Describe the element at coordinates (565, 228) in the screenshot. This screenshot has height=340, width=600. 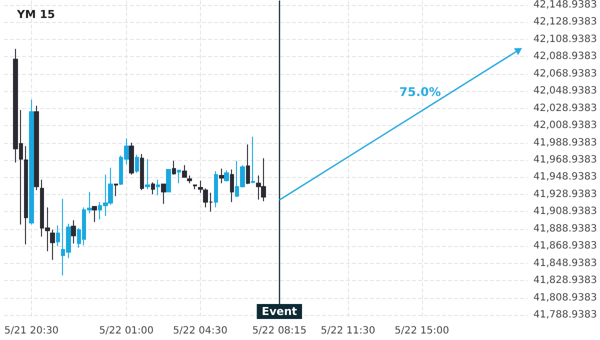
I see `y-tick-label: 41,888.9383` at that location.